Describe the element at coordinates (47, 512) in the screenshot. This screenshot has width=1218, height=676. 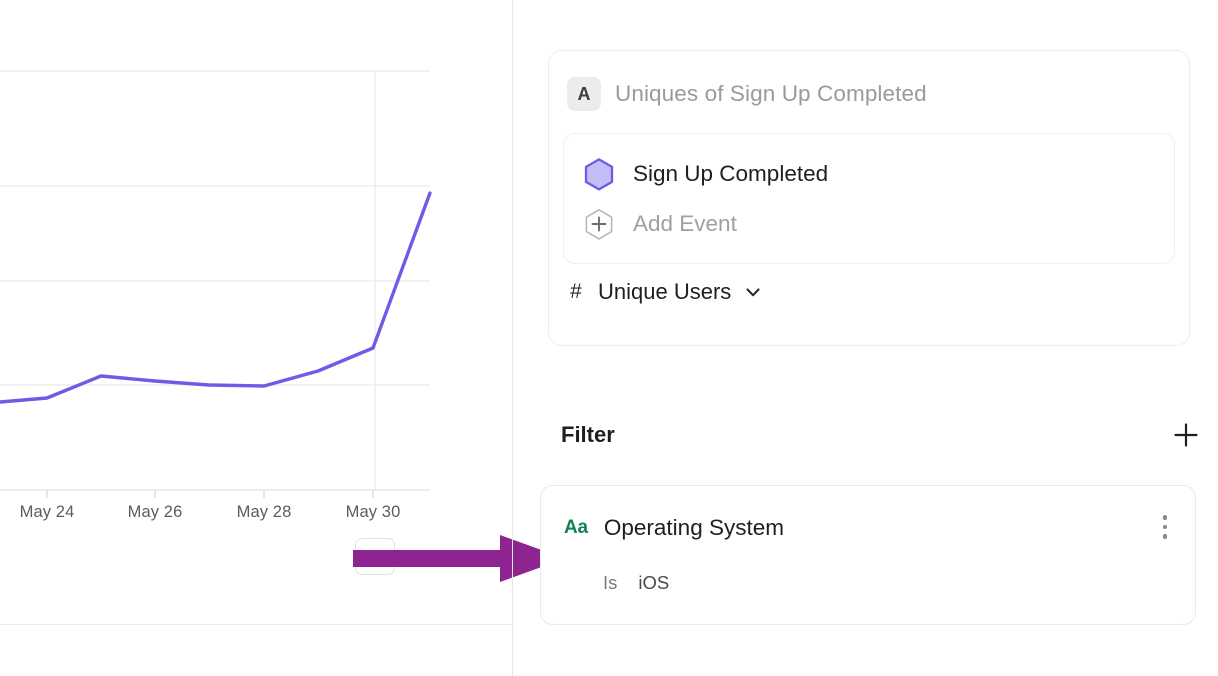
I see `x-axis-label: May 24` at that location.